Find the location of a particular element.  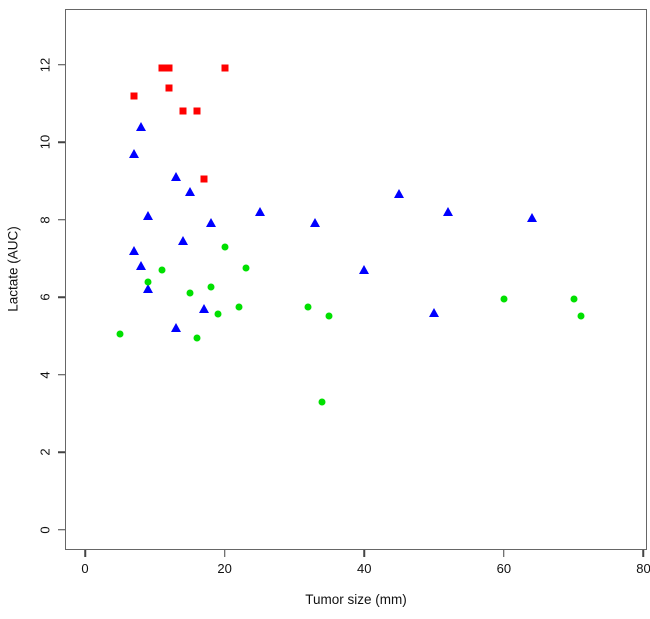

x-axis-title: Tumor size (mm) is located at coordinates (356, 599).